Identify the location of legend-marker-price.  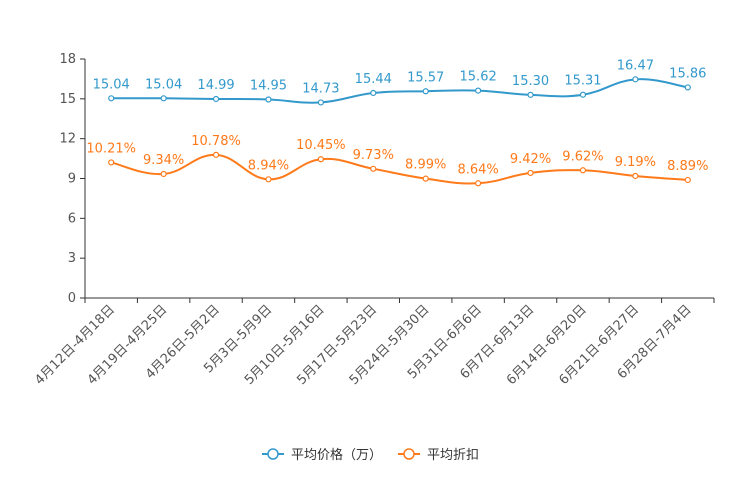
(273, 454).